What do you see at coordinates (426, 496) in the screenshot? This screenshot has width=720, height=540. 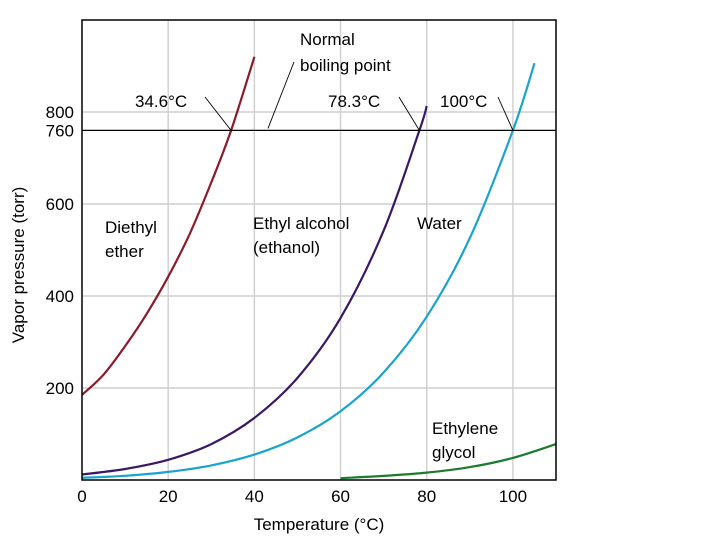 I see `x-tick-label: 80` at bounding box center [426, 496].